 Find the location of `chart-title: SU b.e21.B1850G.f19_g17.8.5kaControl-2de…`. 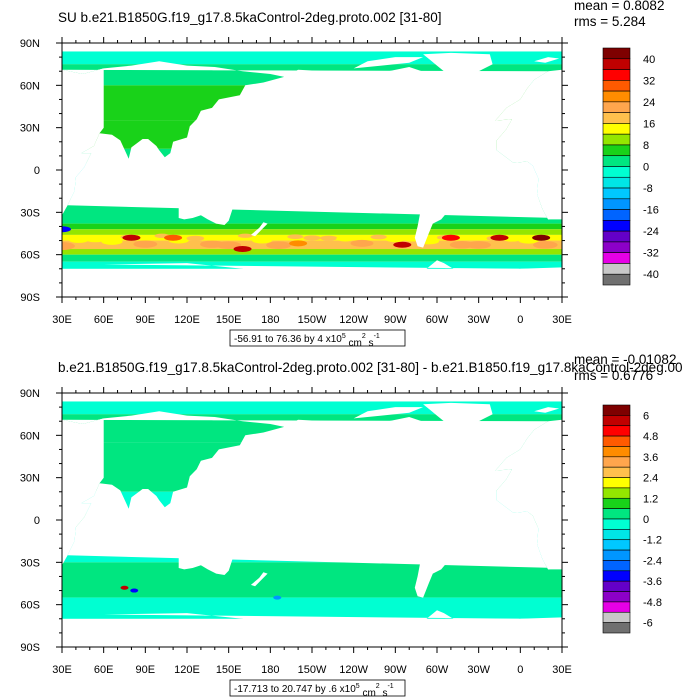

chart-title: SU b.e21.B1850G.f19_g17.8.5kaControl-2de… is located at coordinates (250, 17).